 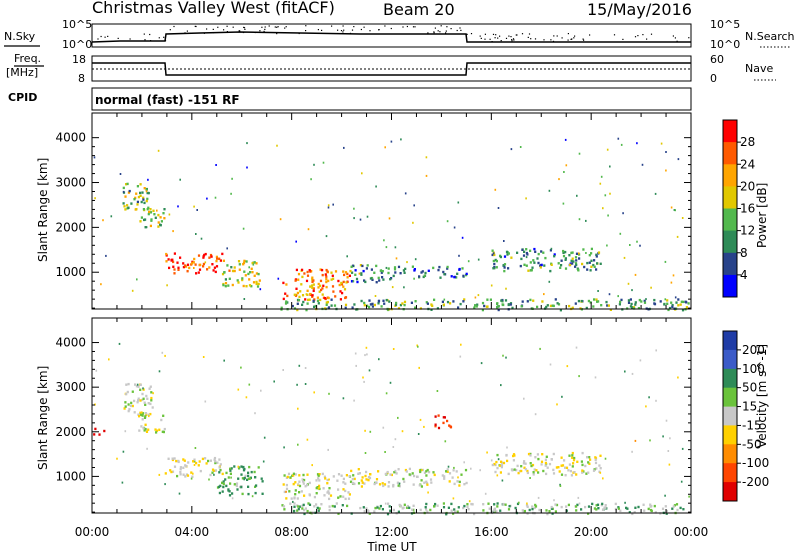 What do you see at coordinates (755, 463) in the screenshot?
I see `velocity-colorbar-tick: -100` at bounding box center [755, 463].